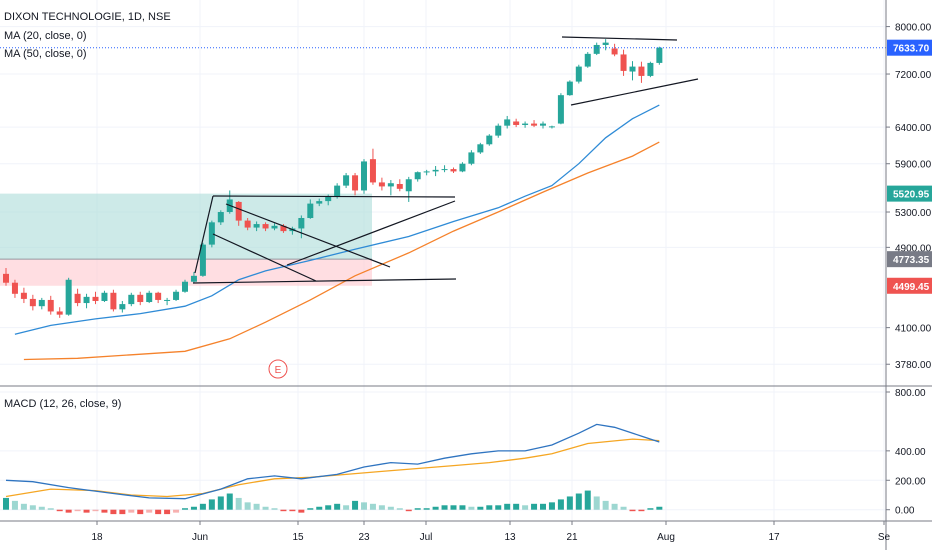 The image size is (932, 550). What do you see at coordinates (87, 17) in the screenshot?
I see `symbol-title: DIXON TECHNOLOGIE, 1D, NSE` at bounding box center [87, 17].